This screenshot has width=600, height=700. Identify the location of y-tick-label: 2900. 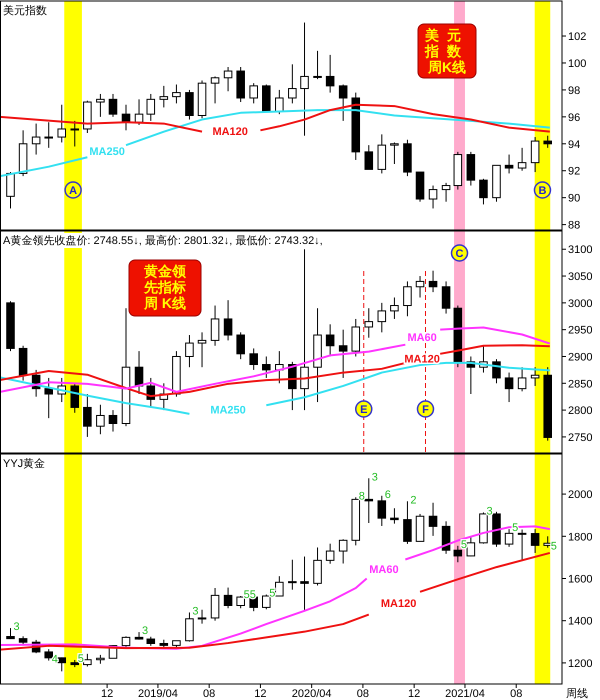
(580, 357).